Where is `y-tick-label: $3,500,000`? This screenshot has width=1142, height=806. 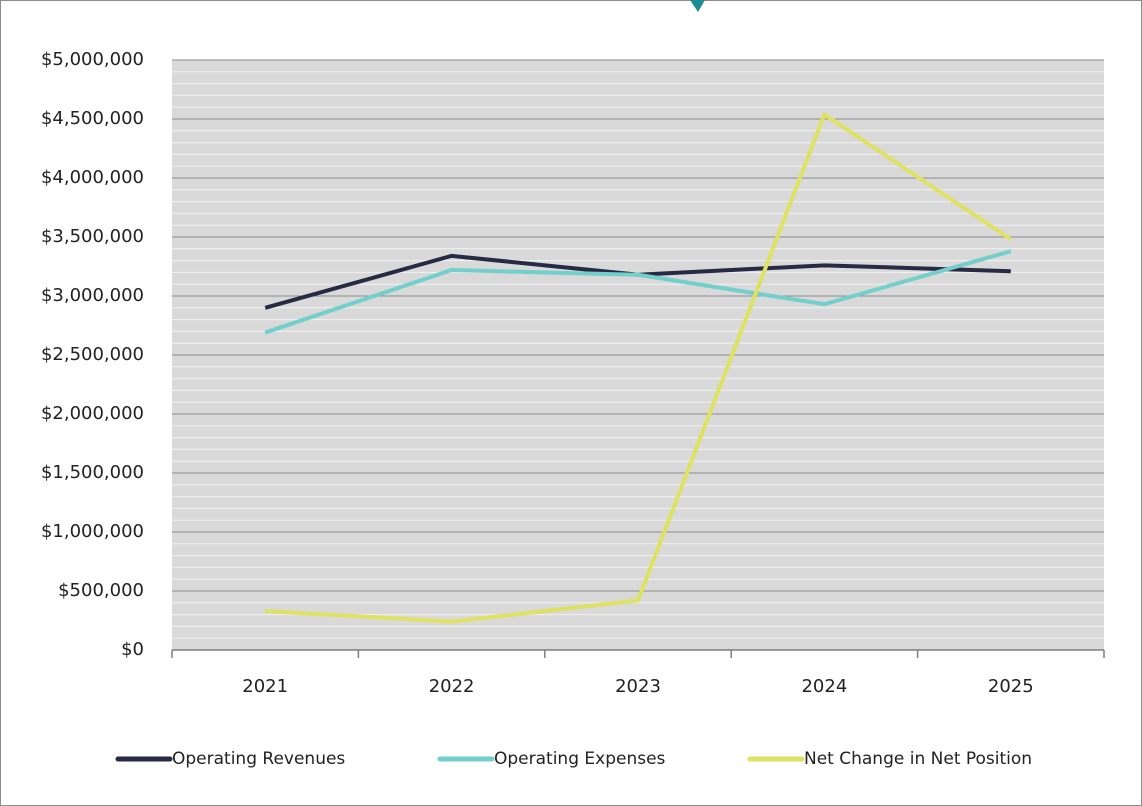
y-tick-label: $3,500,000 is located at coordinates (92, 236).